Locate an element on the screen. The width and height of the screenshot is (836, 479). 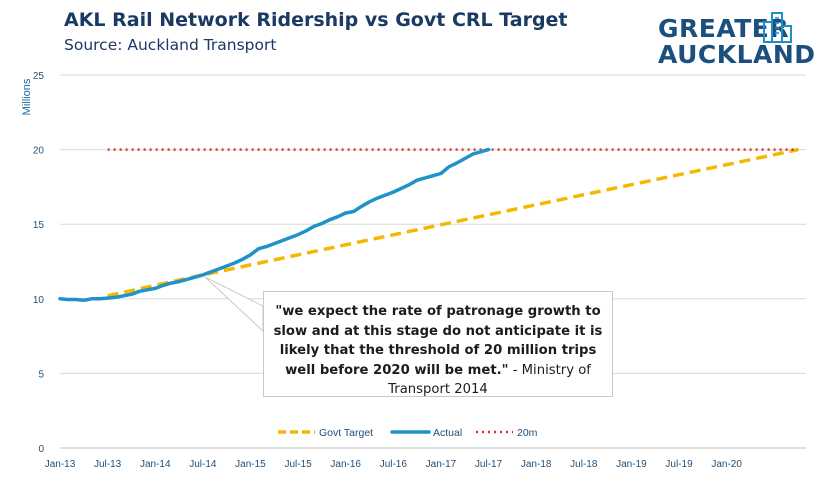
x-tick-label: Jan-18 is located at coordinates (536, 464).